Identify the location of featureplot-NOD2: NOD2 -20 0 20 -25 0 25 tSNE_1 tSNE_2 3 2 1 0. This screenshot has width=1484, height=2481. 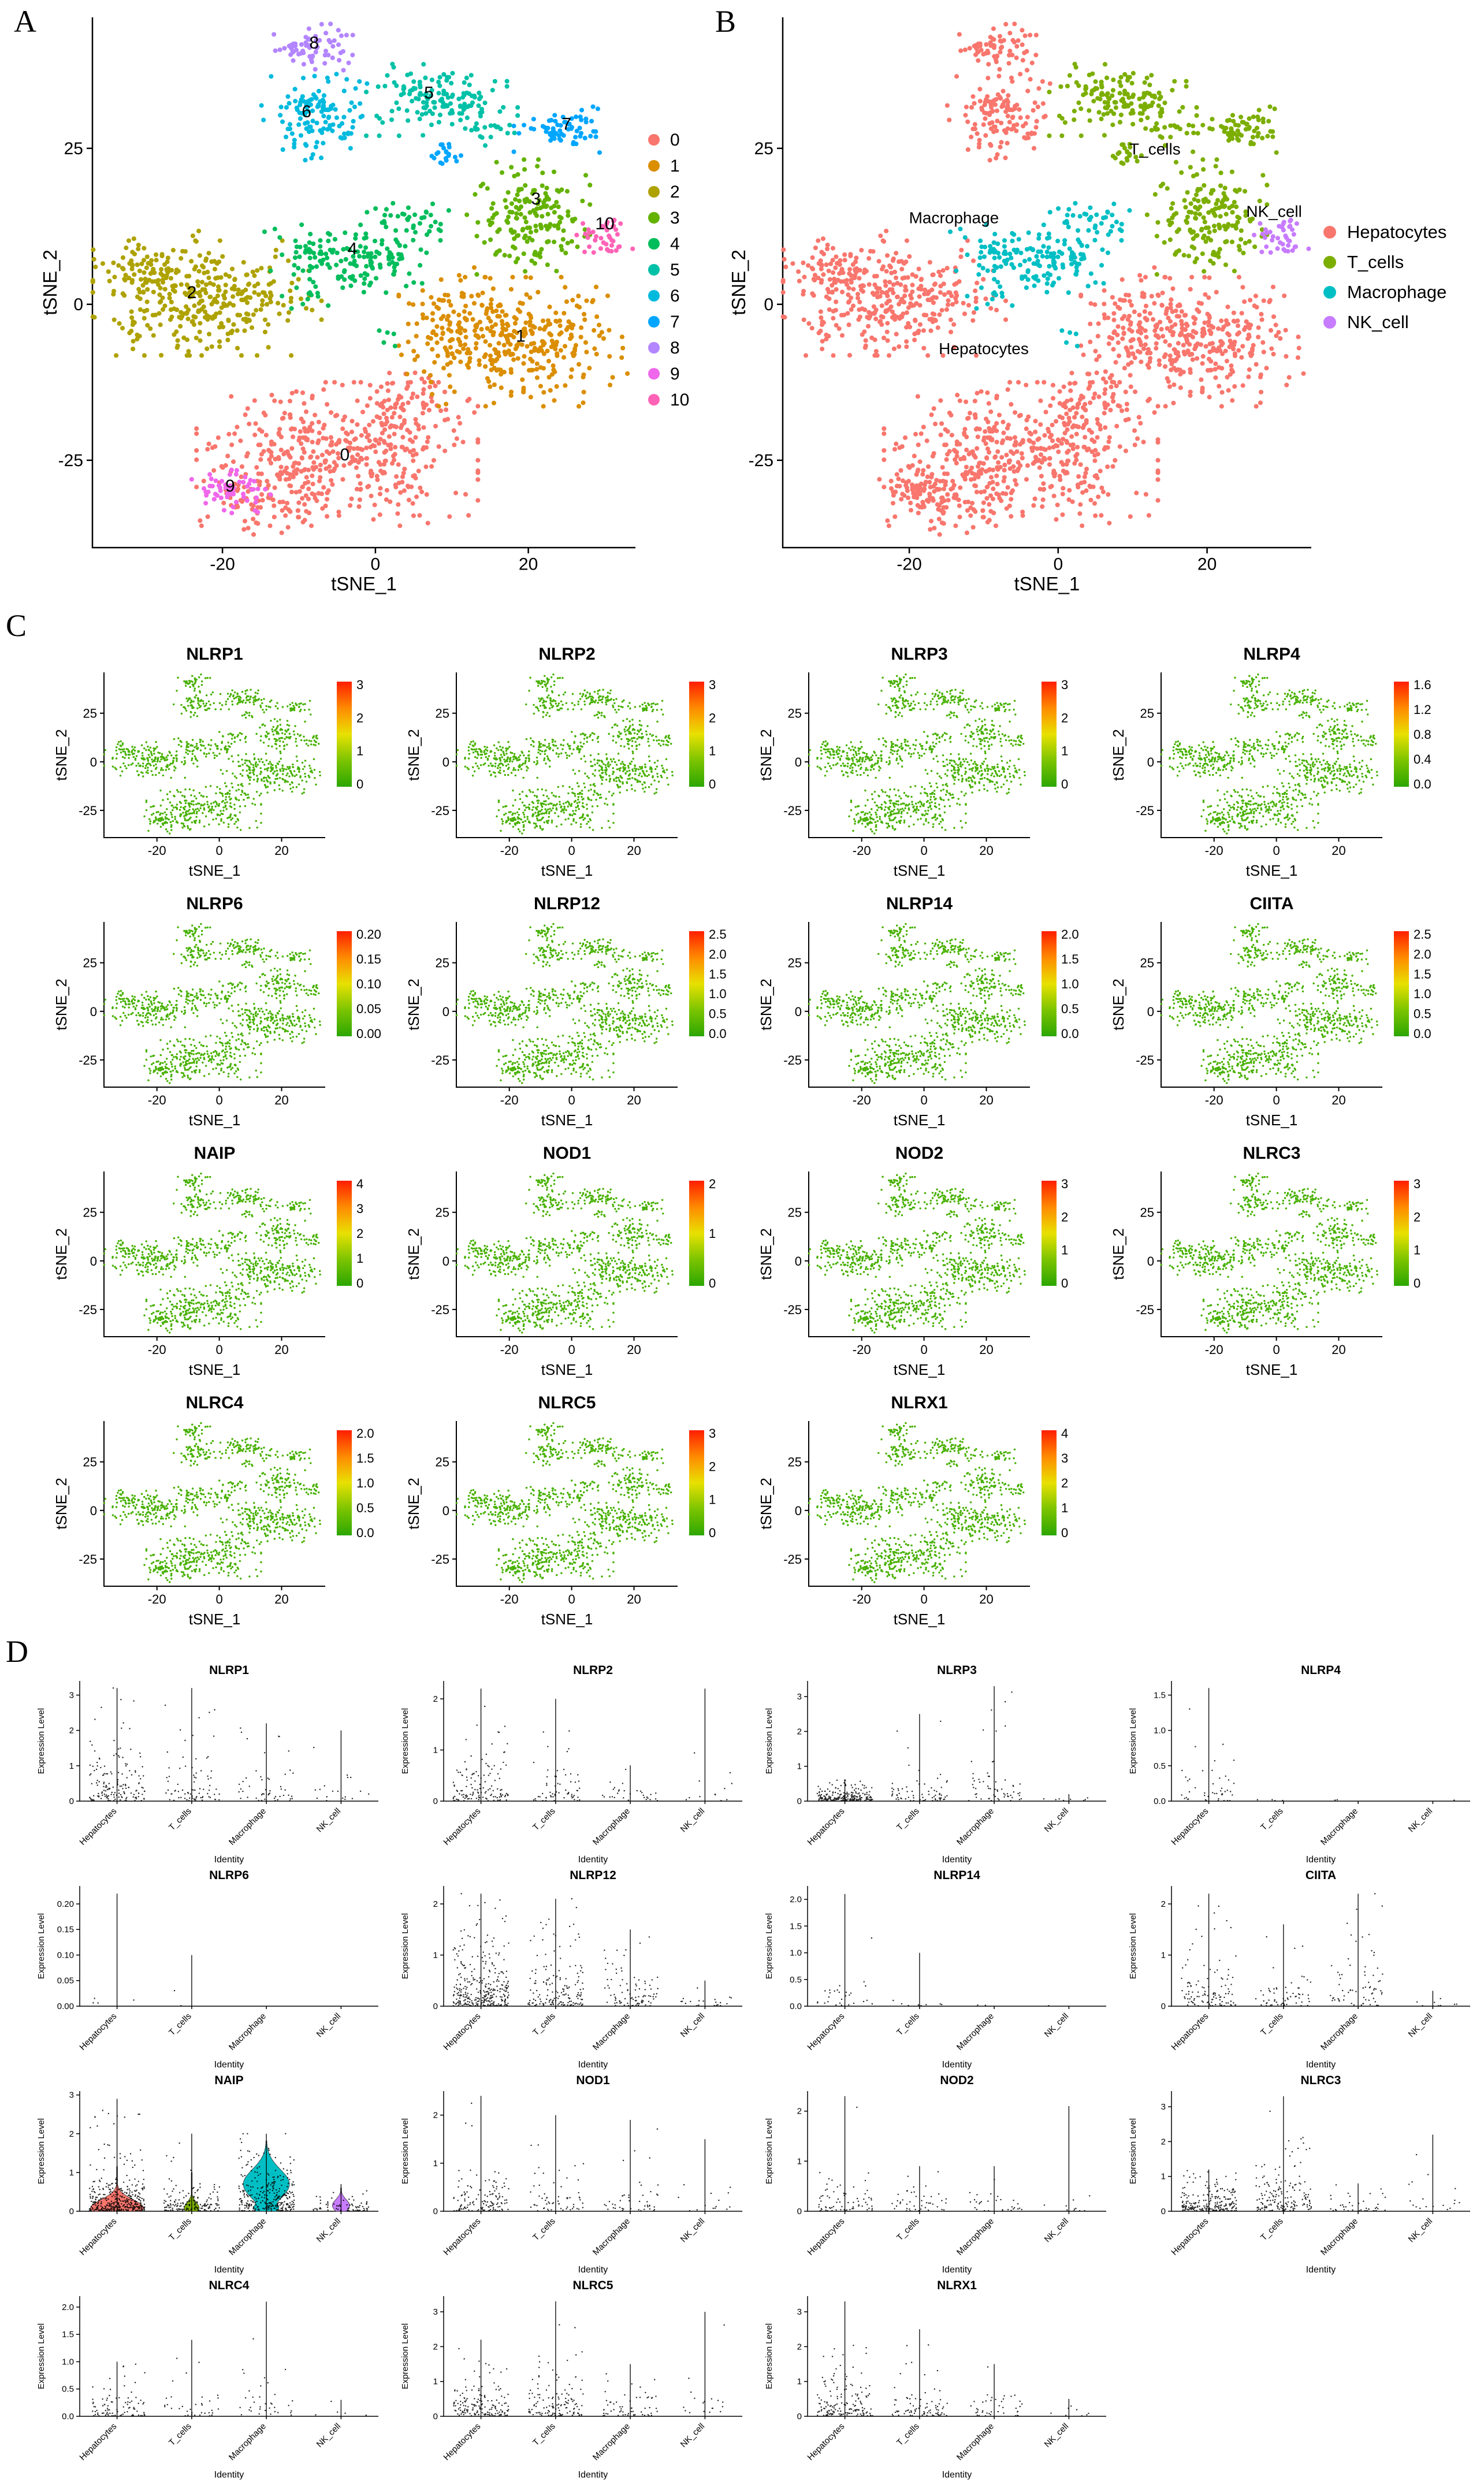
(912, 1261).